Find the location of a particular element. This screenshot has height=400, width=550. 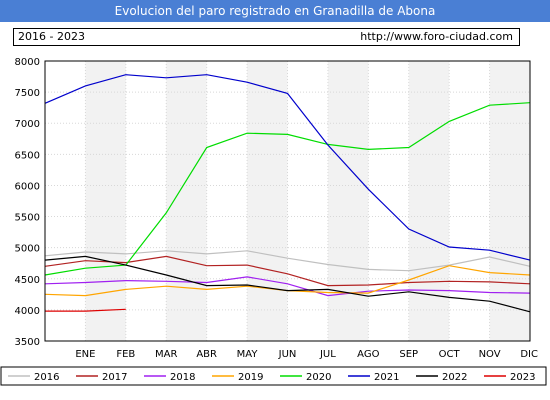

x-tick-label: MAY is located at coordinates (248, 354).